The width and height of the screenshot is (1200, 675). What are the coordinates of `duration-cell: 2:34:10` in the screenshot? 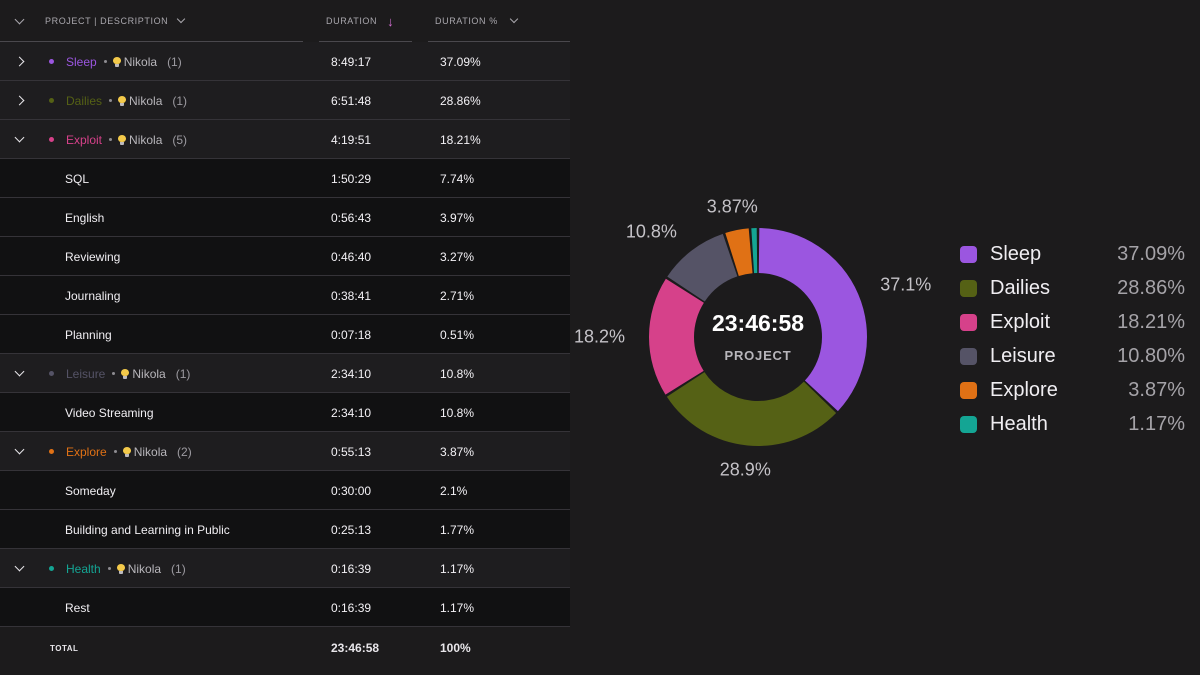 It's located at (351, 373).